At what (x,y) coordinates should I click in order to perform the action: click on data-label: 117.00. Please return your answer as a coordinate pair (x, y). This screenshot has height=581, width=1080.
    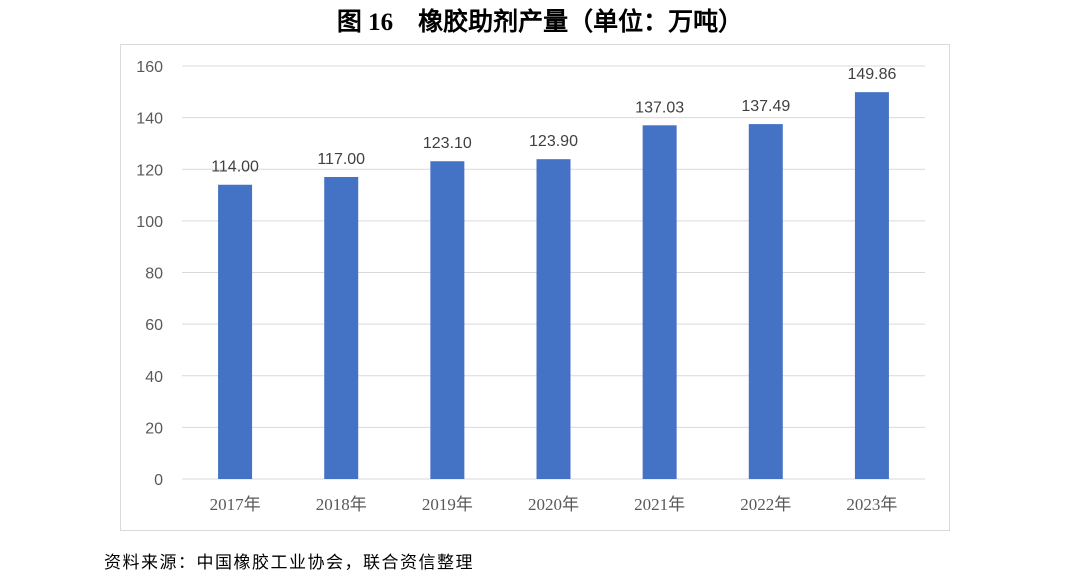
    Looking at the image, I should click on (341, 159).